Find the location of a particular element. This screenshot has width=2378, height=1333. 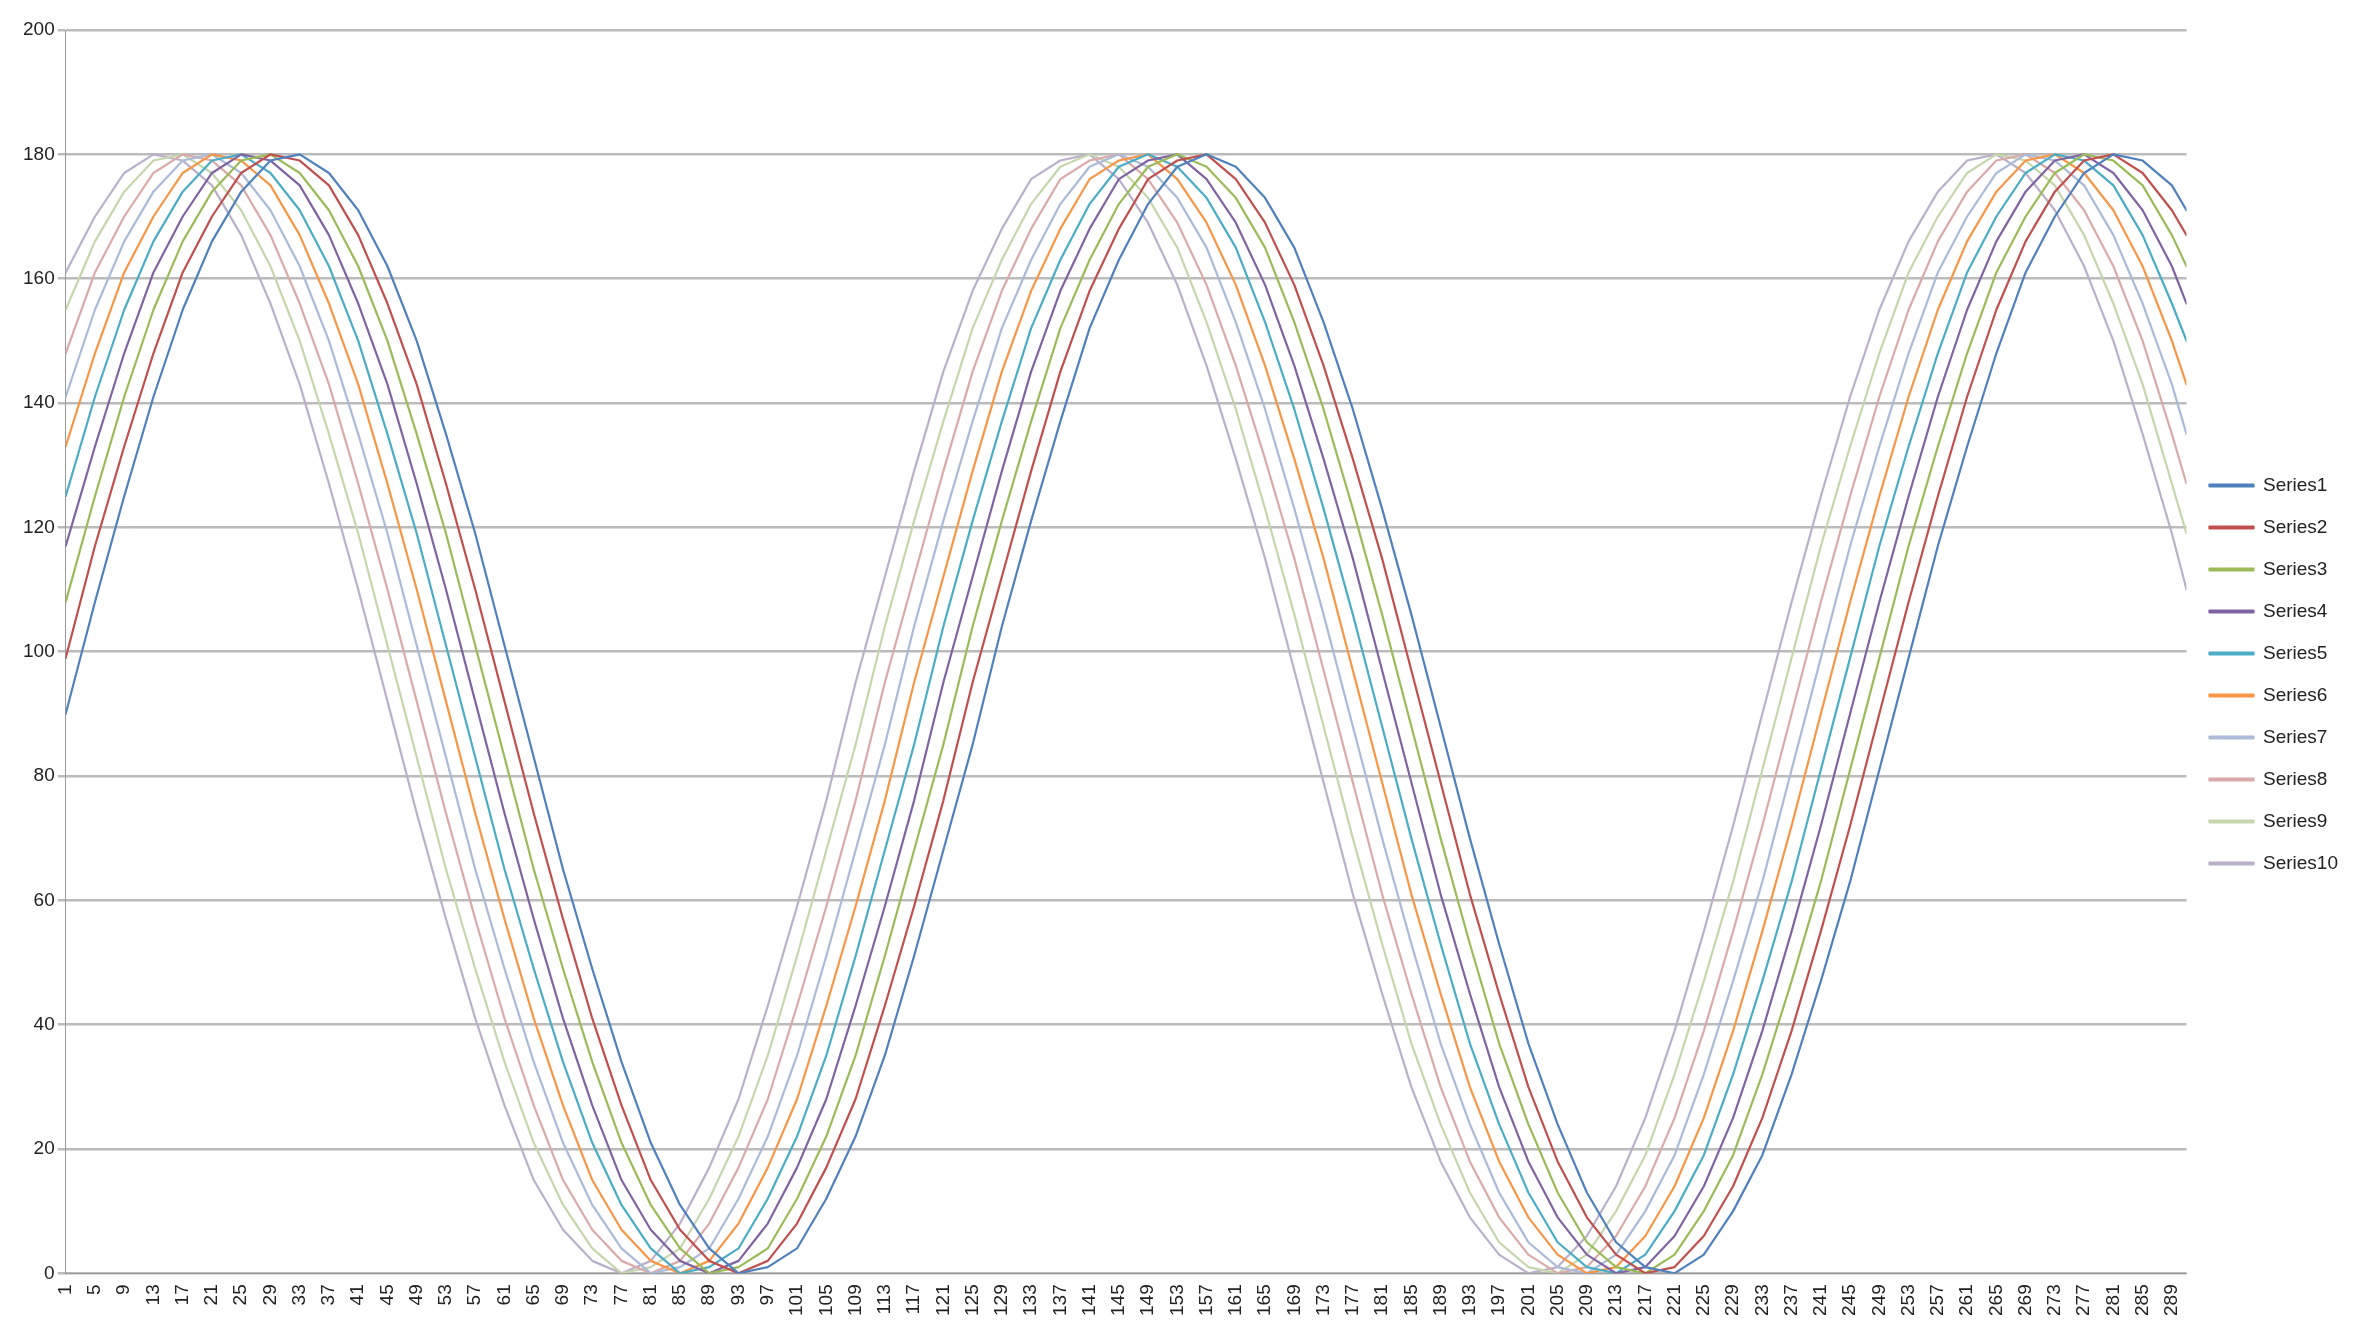

x-tick-label: 29 is located at coordinates (269, 1295).